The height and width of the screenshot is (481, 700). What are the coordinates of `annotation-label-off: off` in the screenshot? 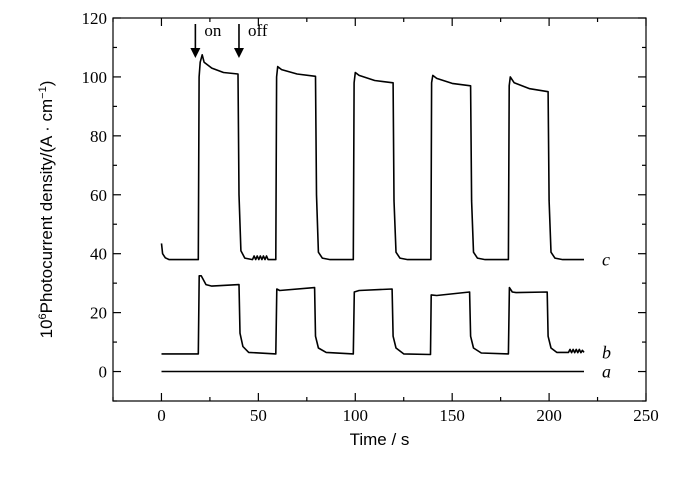 It's located at (258, 30).